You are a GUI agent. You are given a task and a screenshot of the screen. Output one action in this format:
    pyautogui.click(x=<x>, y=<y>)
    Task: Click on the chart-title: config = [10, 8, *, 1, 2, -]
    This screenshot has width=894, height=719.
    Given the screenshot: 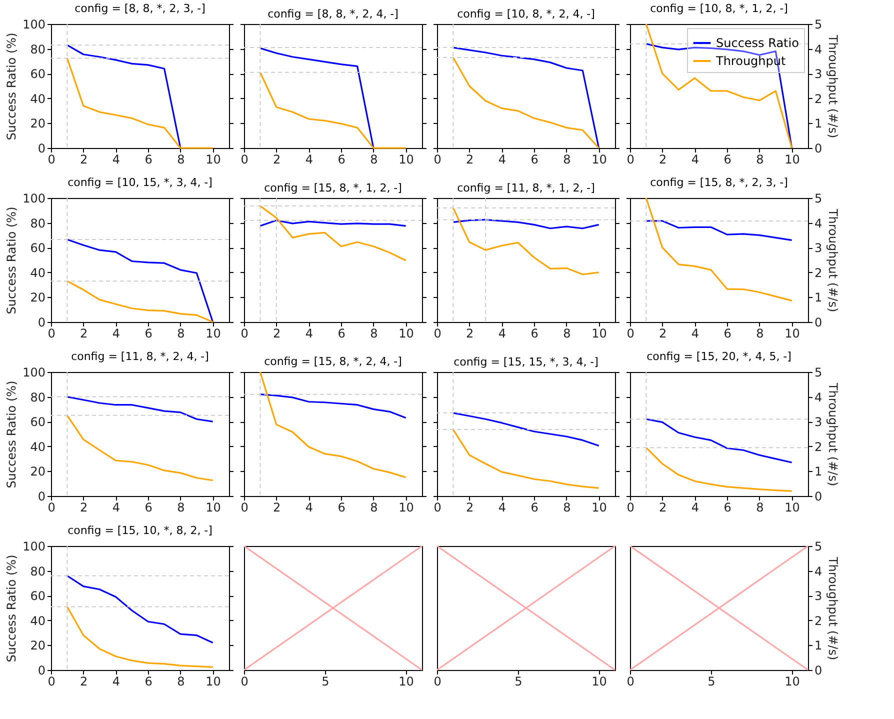 What is the action you would take?
    pyautogui.click(x=719, y=8)
    